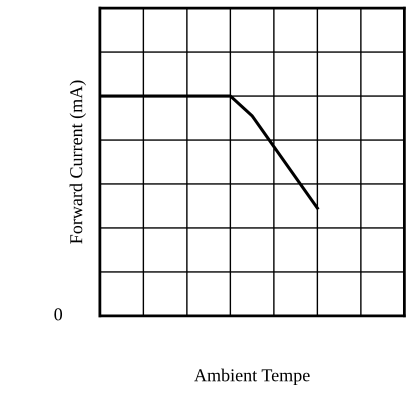 The width and height of the screenshot is (406, 405). What do you see at coordinates (252, 377) in the screenshot?
I see `x-axis-title: Ambient Tempe` at bounding box center [252, 377].